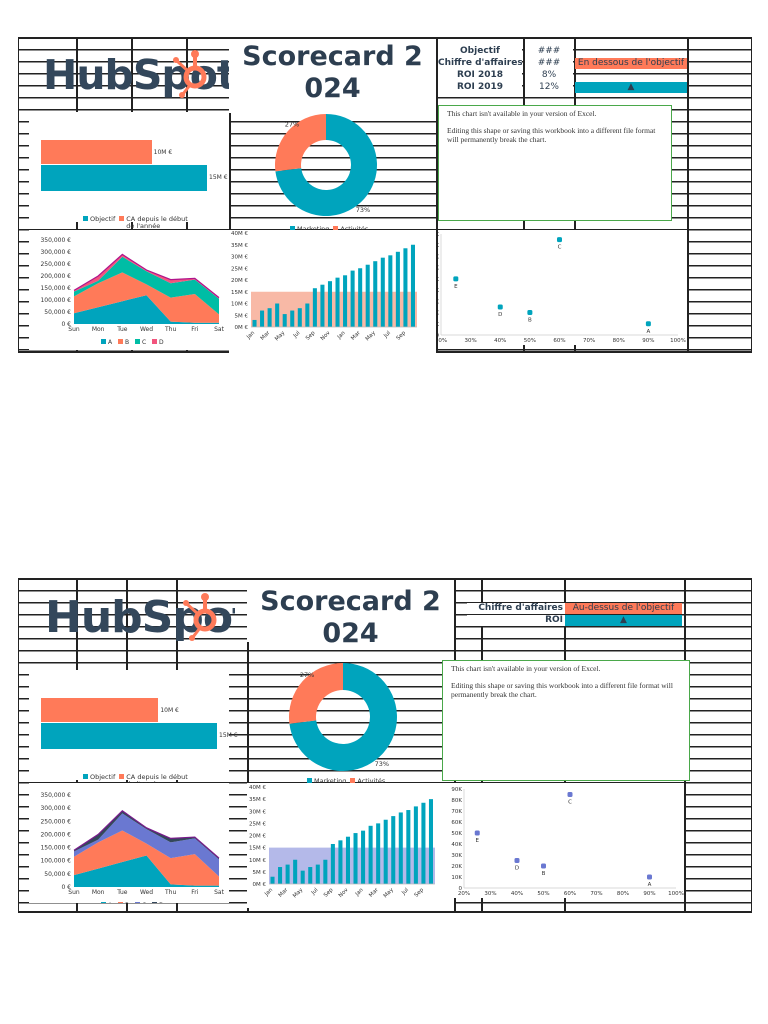  What do you see at coordinates (146, 845) in the screenshot?
I see `area-series-C` at bounding box center [146, 845].